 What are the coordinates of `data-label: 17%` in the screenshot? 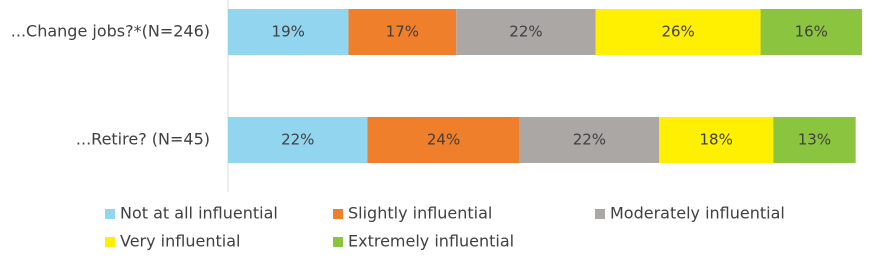 It's located at (402, 32).